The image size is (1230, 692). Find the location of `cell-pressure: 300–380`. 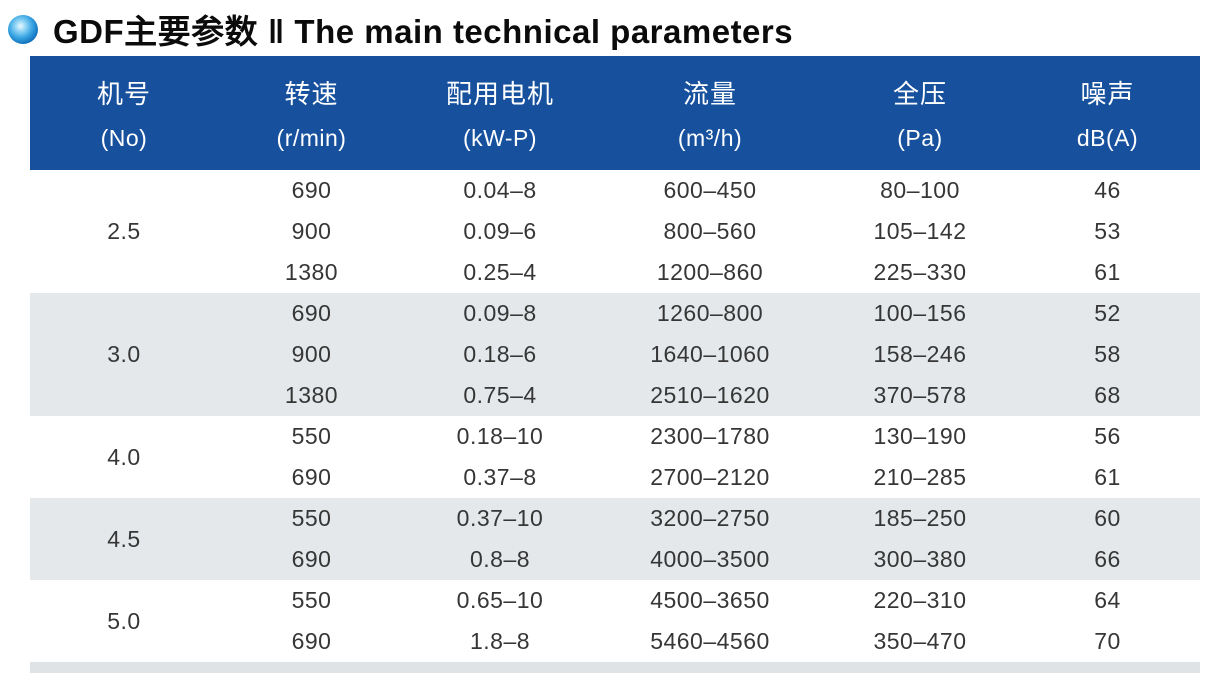

cell-pressure: 300–380 is located at coordinates (920, 559).